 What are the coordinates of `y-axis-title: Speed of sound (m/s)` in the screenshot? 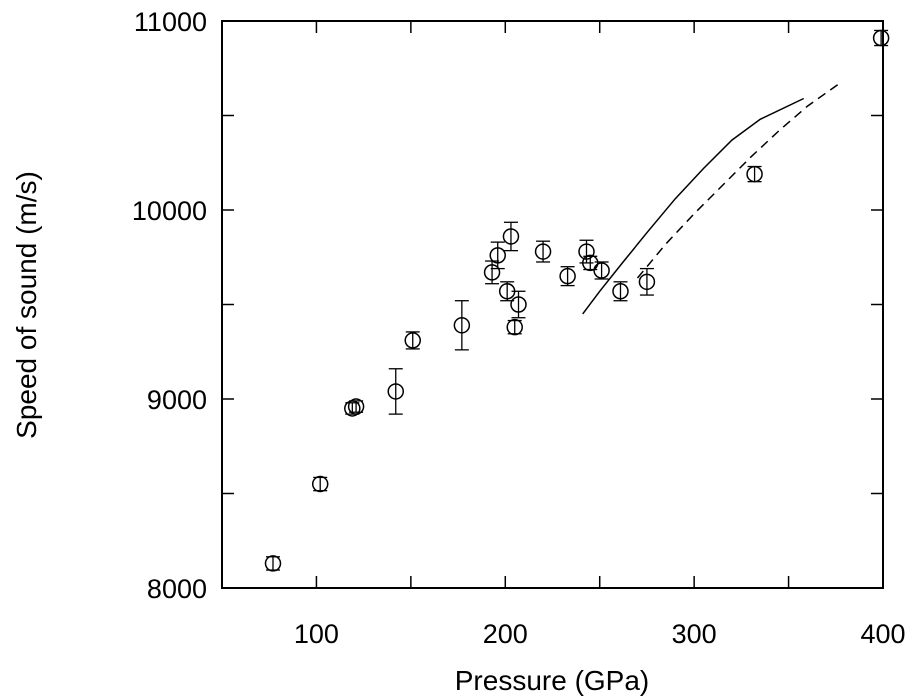 It's located at (26, 305).